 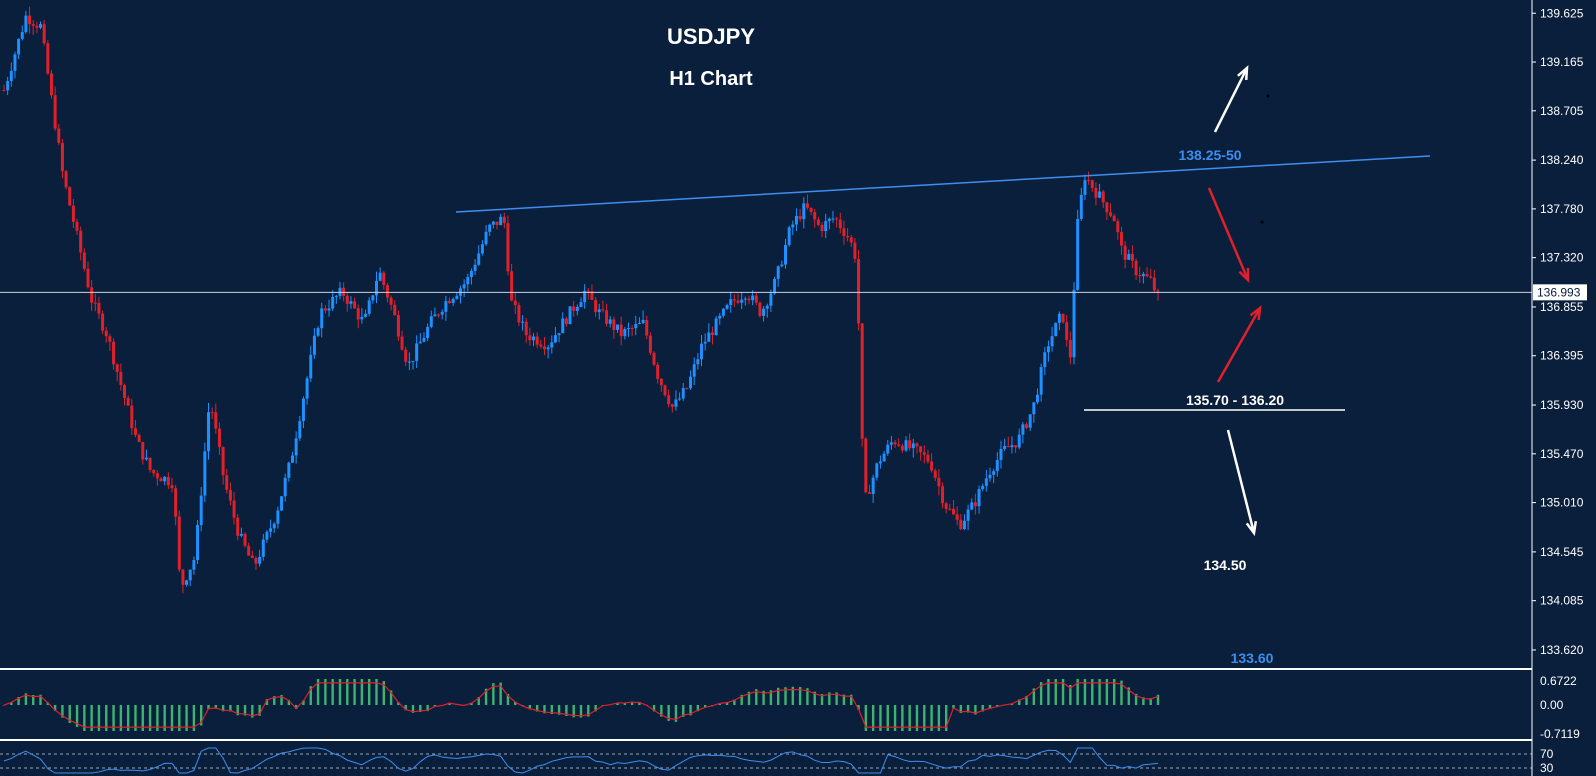 I want to click on resistance-trendline, so click(x=943, y=184).